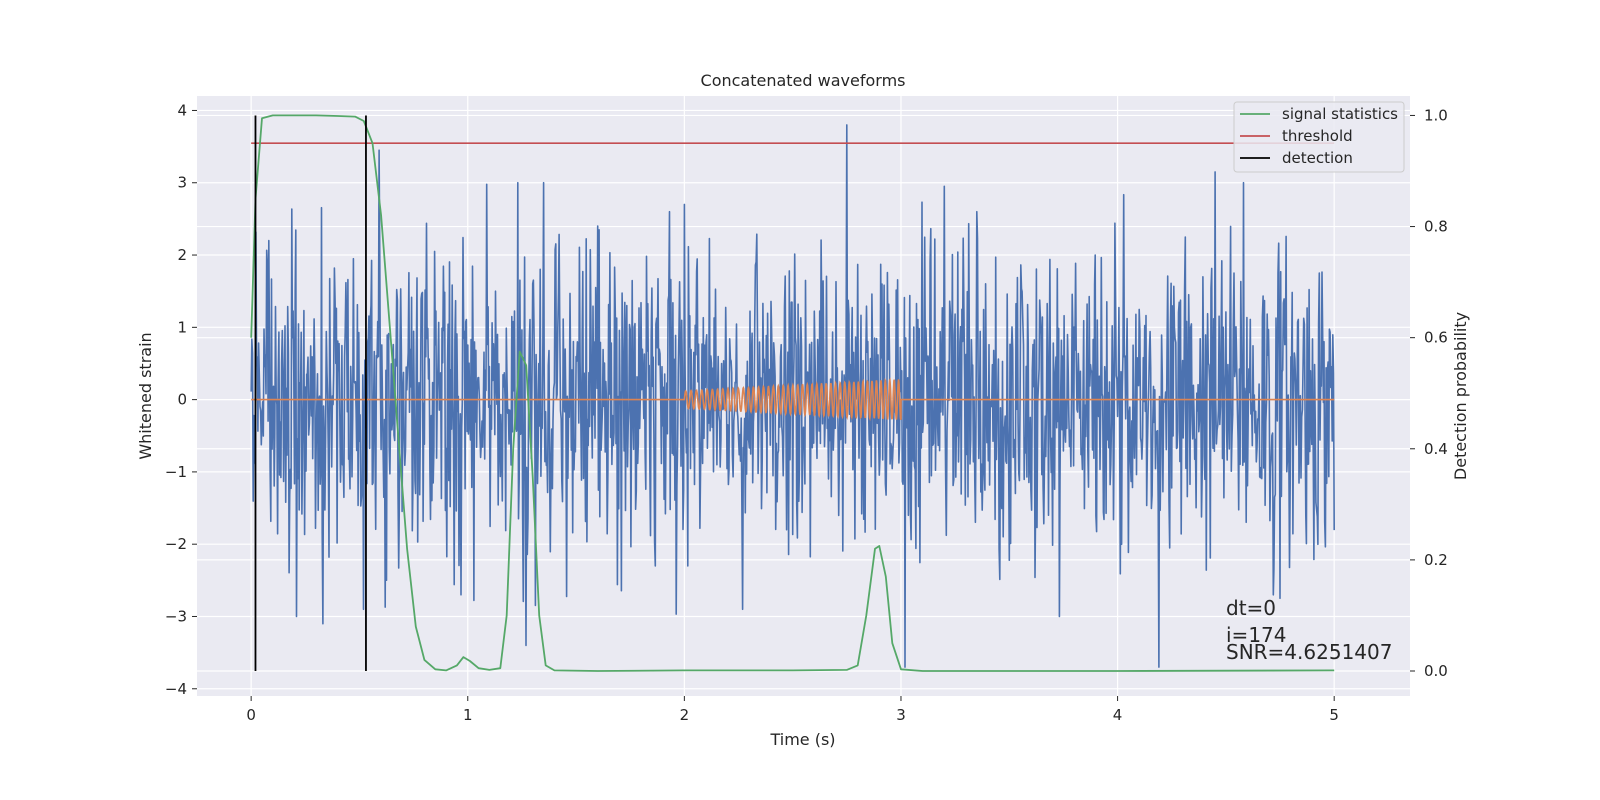 The height and width of the screenshot is (800, 1600). Describe the element at coordinates (1436, 449) in the screenshot. I see `y-right-tick-label-2: 0.4` at that location.